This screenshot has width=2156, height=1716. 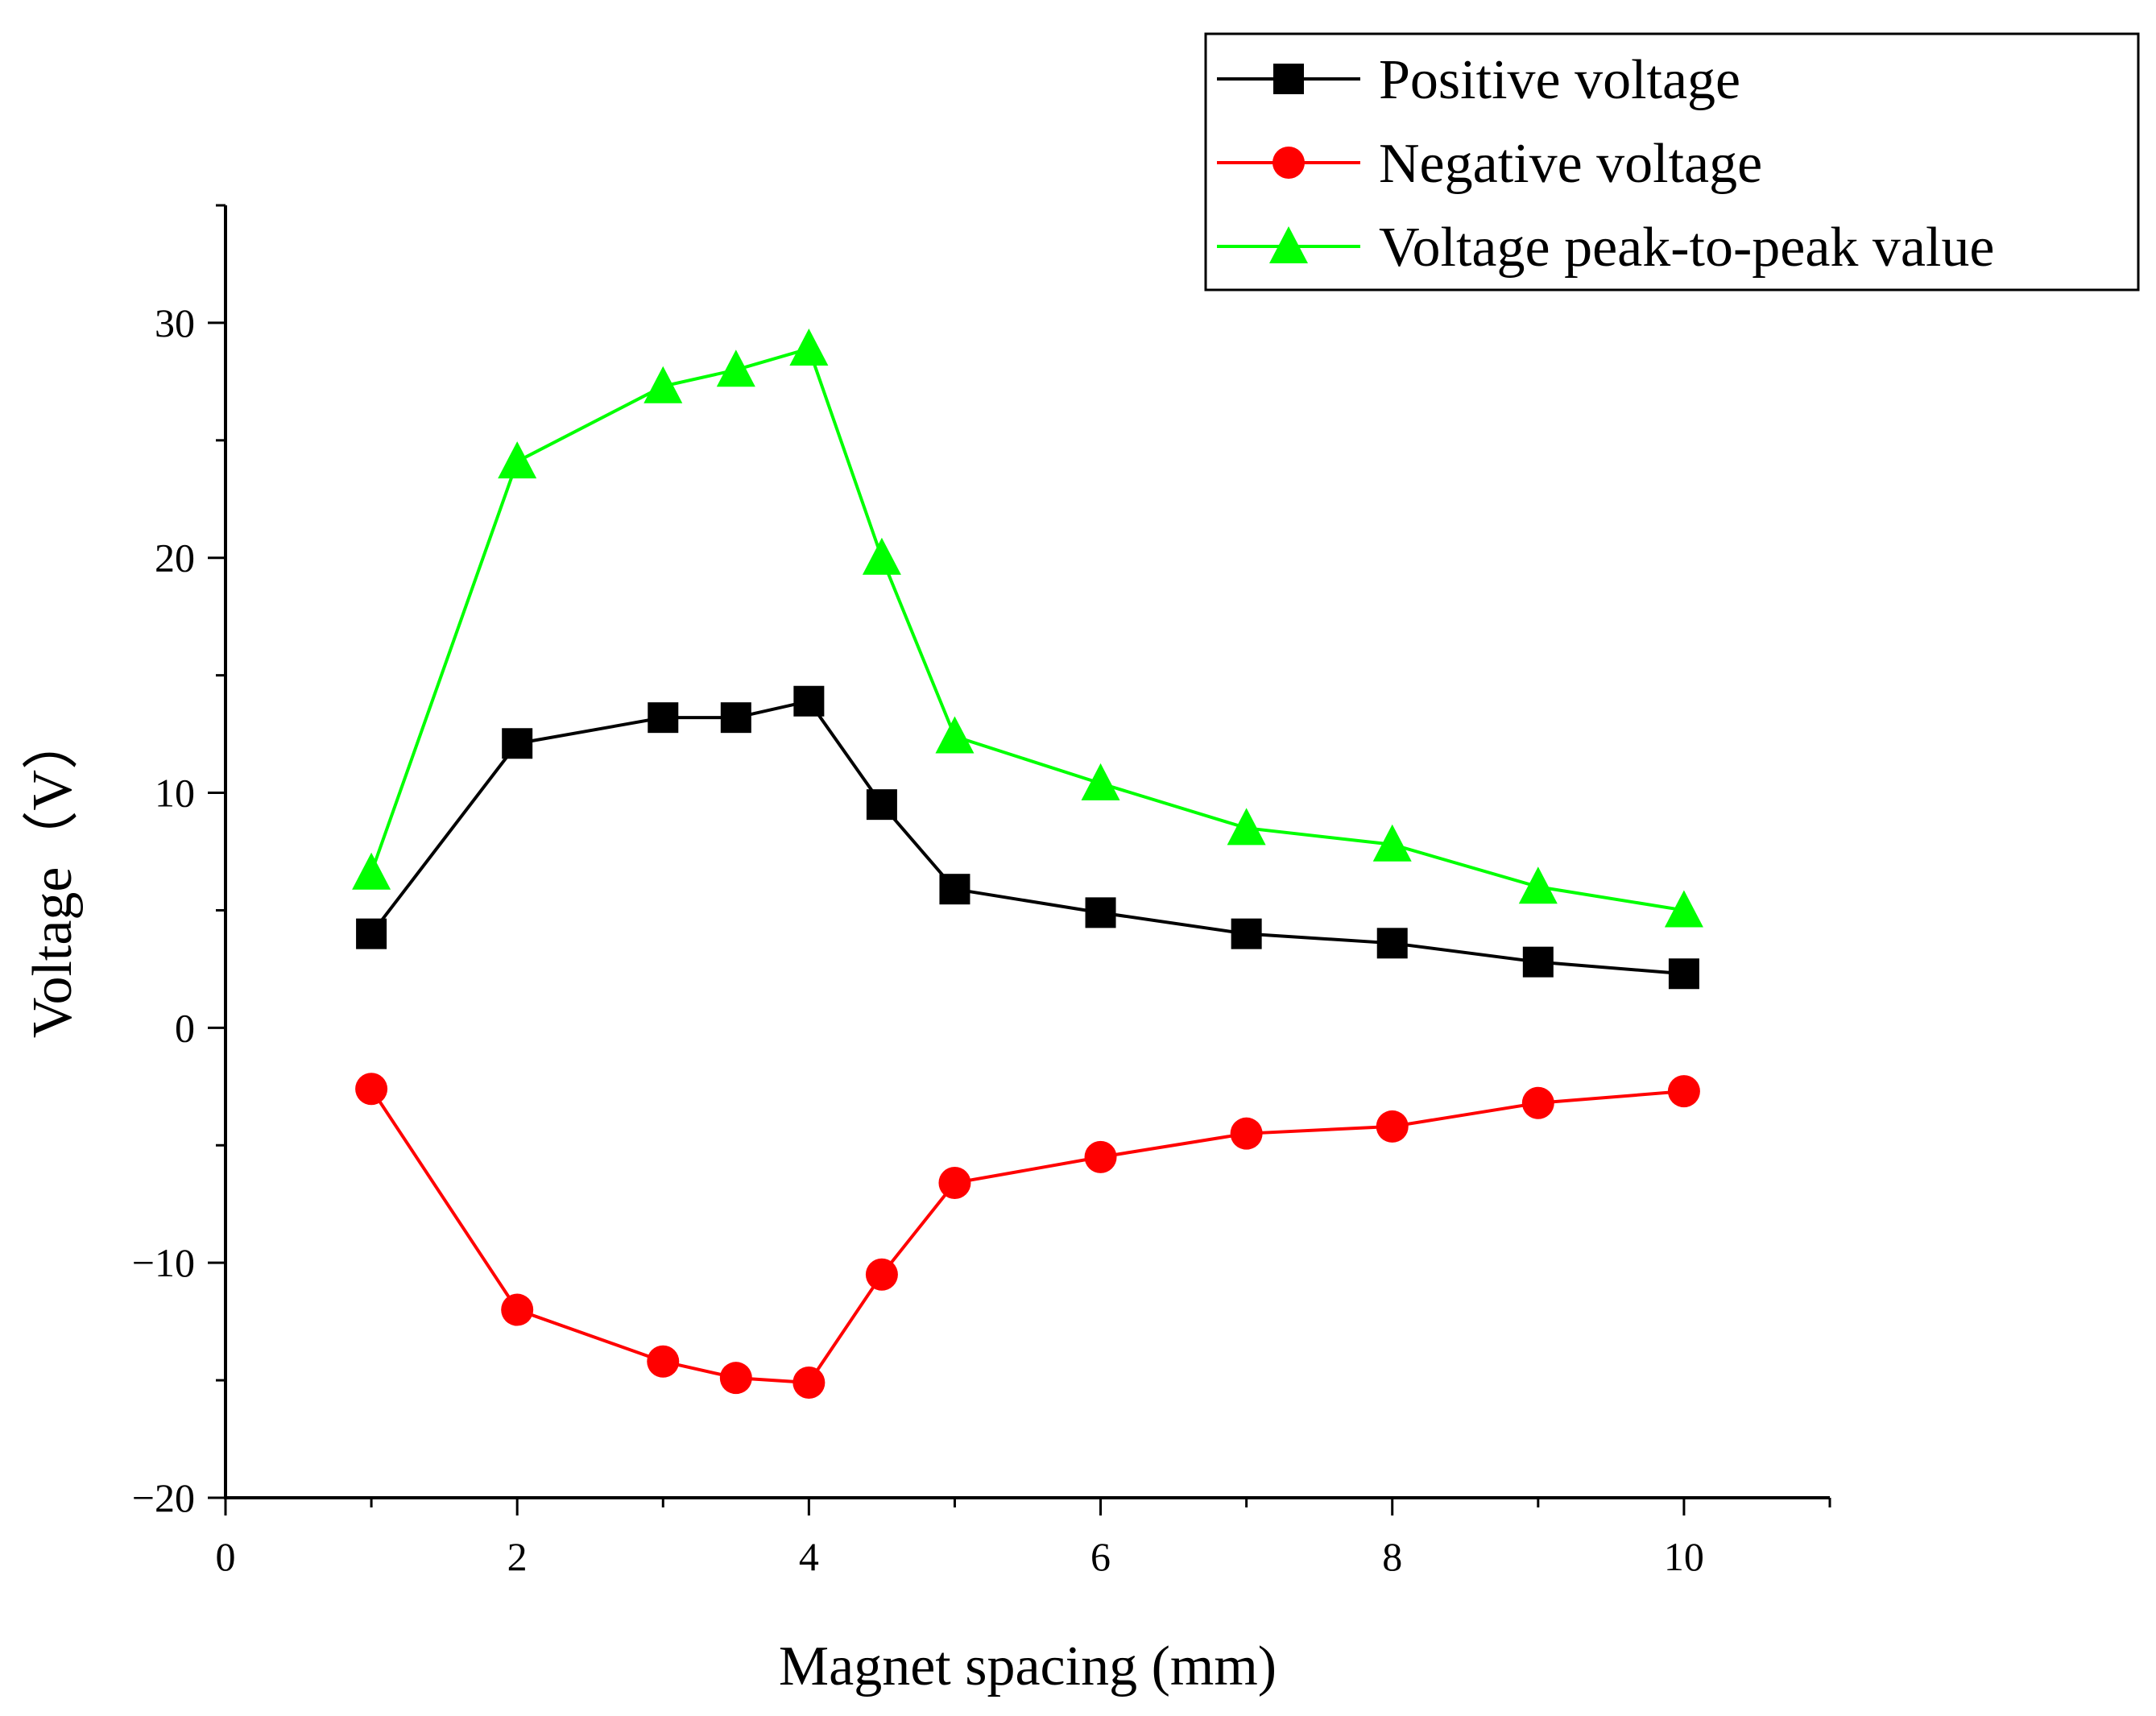 I want to click on y-tick-label: 30, so click(x=175, y=323).